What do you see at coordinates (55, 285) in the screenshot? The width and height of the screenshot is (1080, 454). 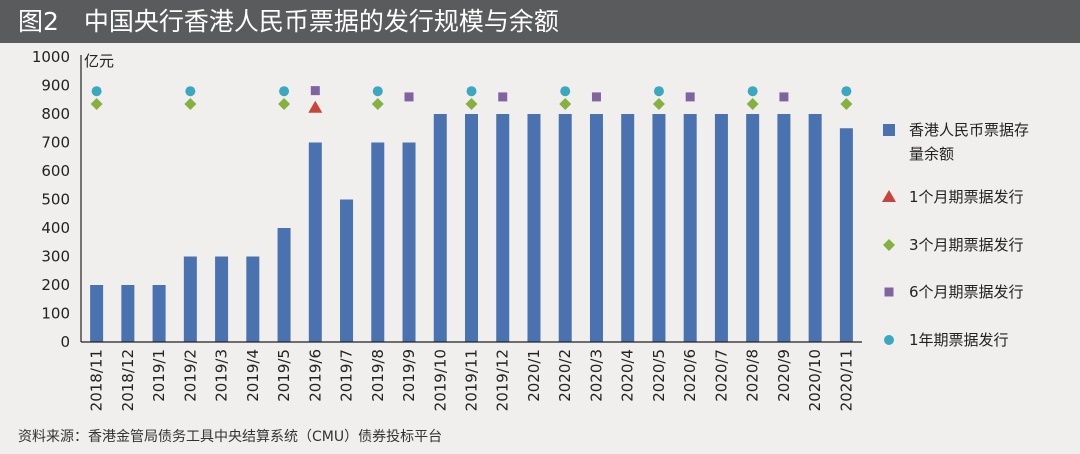 I see `y-tick-label: 200` at bounding box center [55, 285].